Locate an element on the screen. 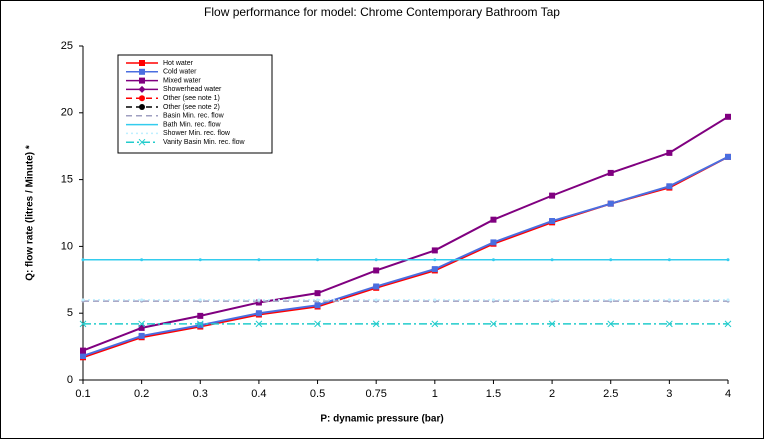 The width and height of the screenshot is (764, 444). x-tick-label: 0.2 is located at coordinates (141, 394).